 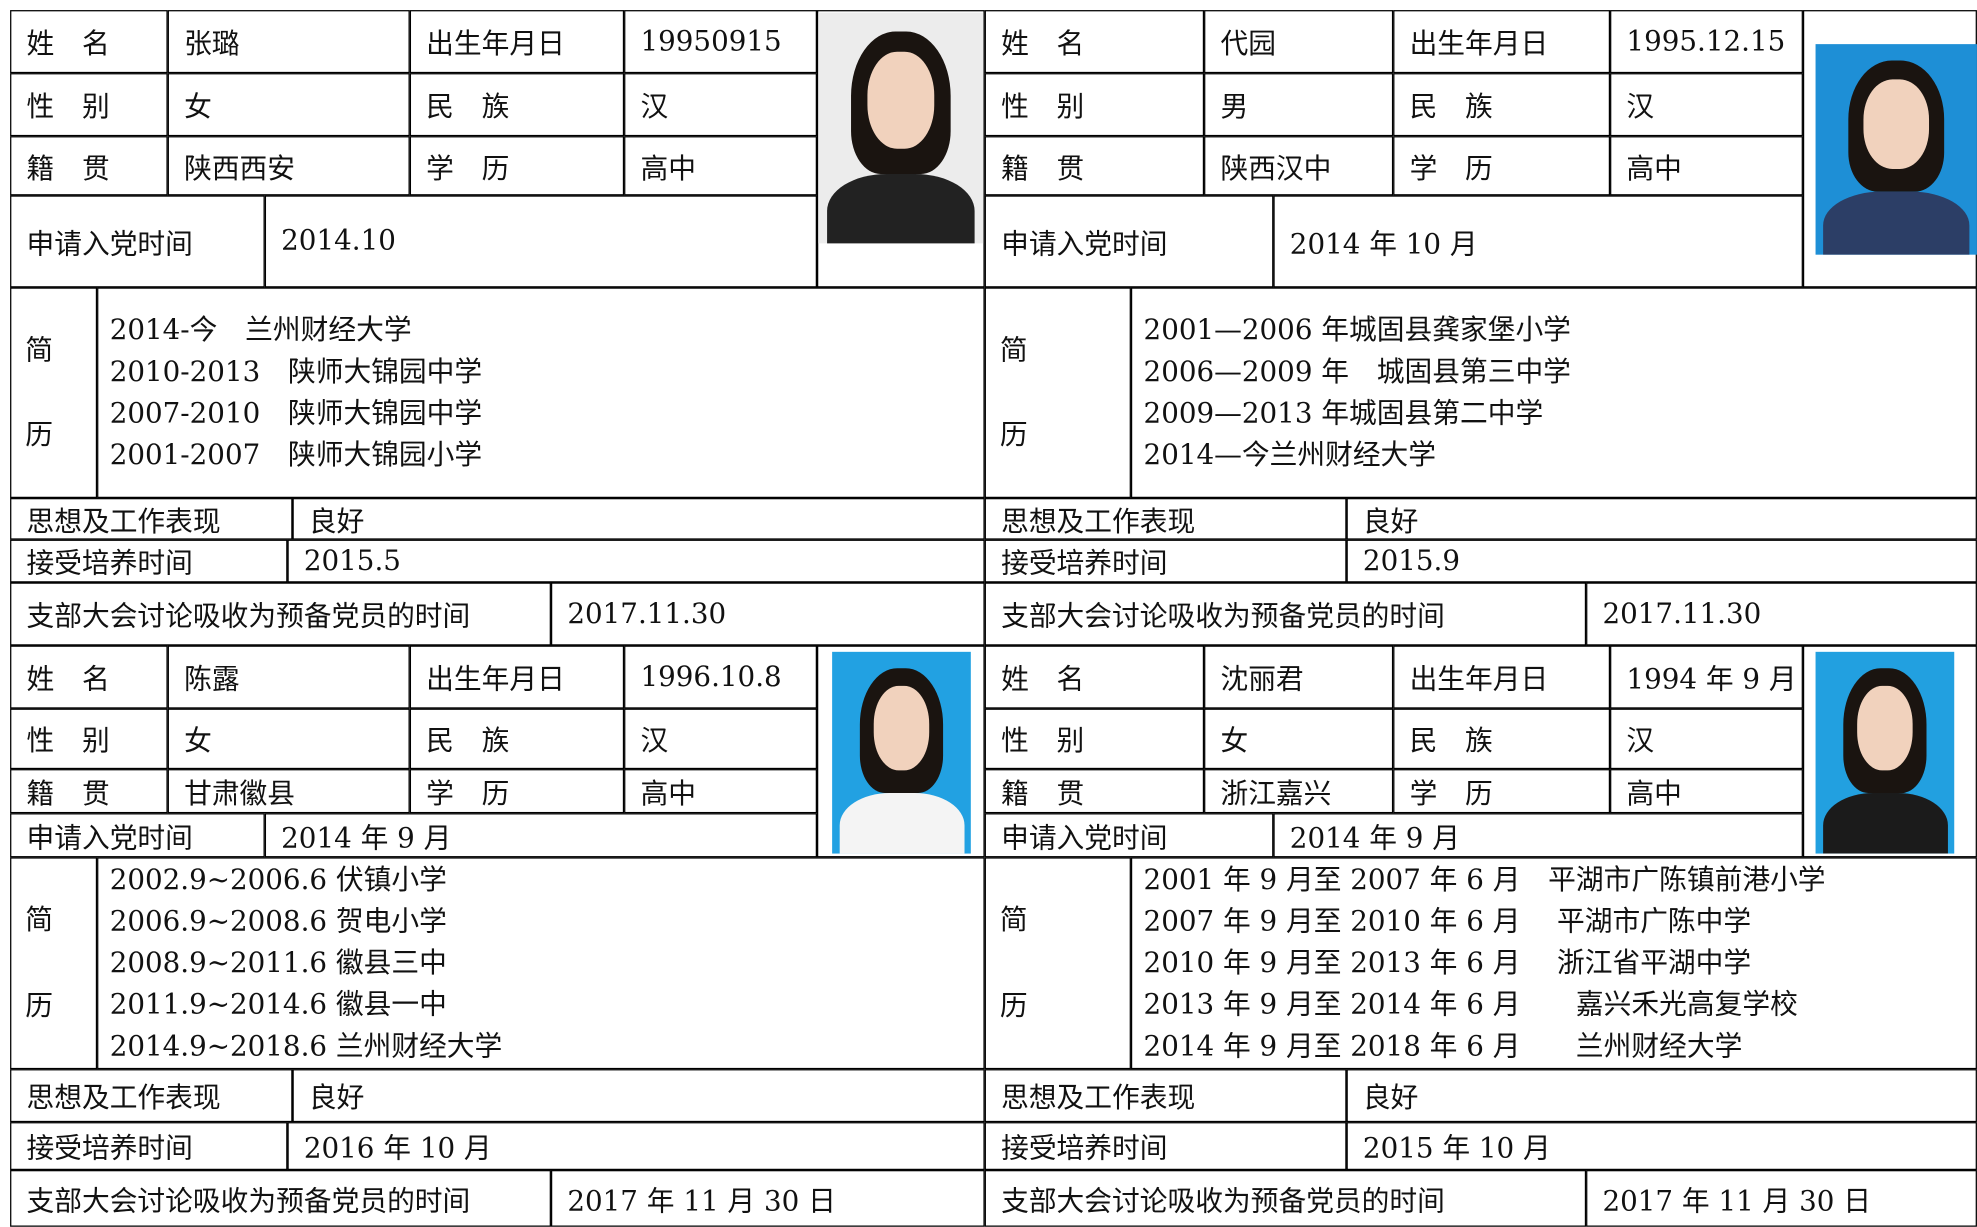 What do you see at coordinates (306, 1046) in the screenshot?
I see `resume-line: 2014.9~2018.6 兰州财经大学` at bounding box center [306, 1046].